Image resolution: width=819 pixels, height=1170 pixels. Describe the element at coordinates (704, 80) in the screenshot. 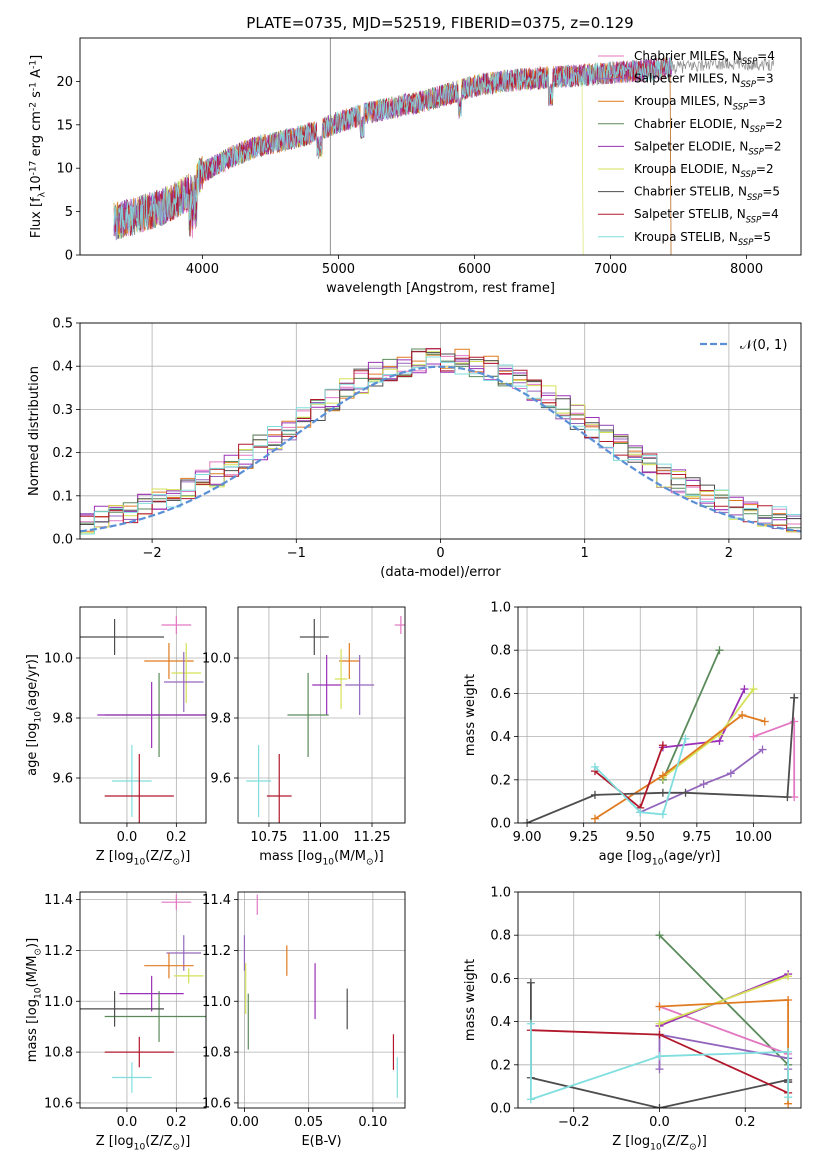

I see `legend-label-1: Salpeter MILES, NSSP=3` at that location.